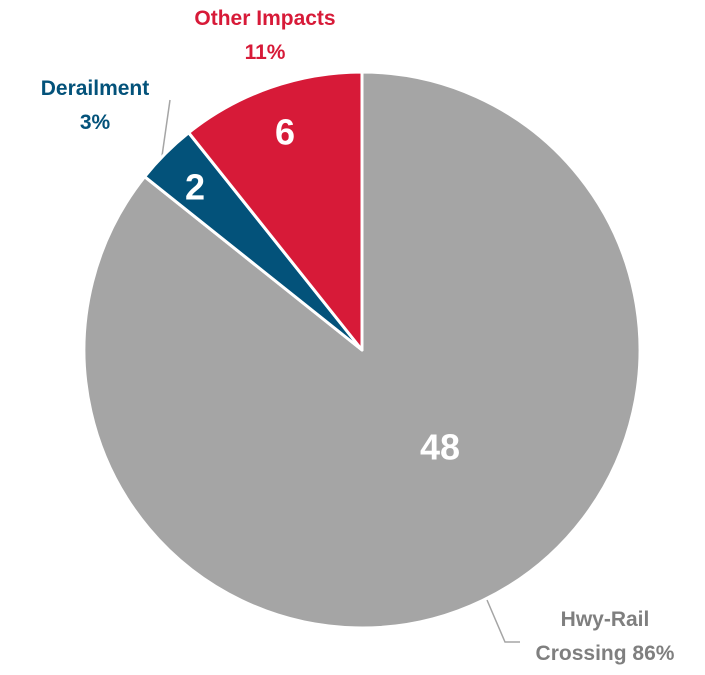  What do you see at coordinates (503, 621) in the screenshot?
I see `leader-line` at bounding box center [503, 621].